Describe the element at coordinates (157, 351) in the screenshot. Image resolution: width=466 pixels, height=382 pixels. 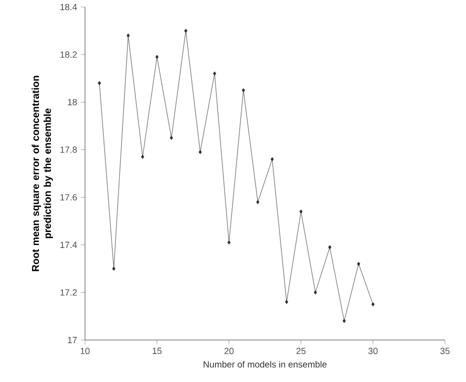
I see `x-tick-label: 15` at that location.